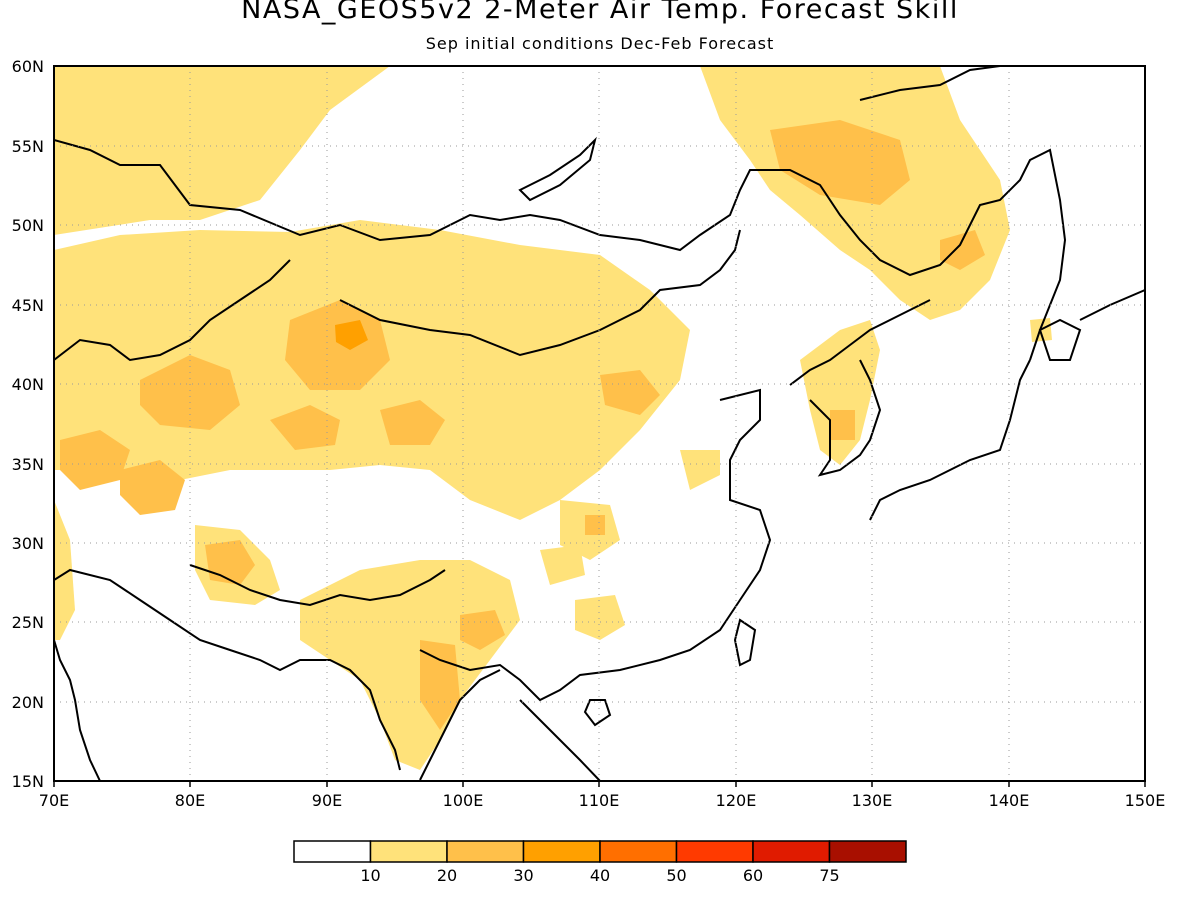 The image size is (1200, 900). Describe the element at coordinates (463, 800) in the screenshot. I see `lon-tick-label: 100E` at that location.